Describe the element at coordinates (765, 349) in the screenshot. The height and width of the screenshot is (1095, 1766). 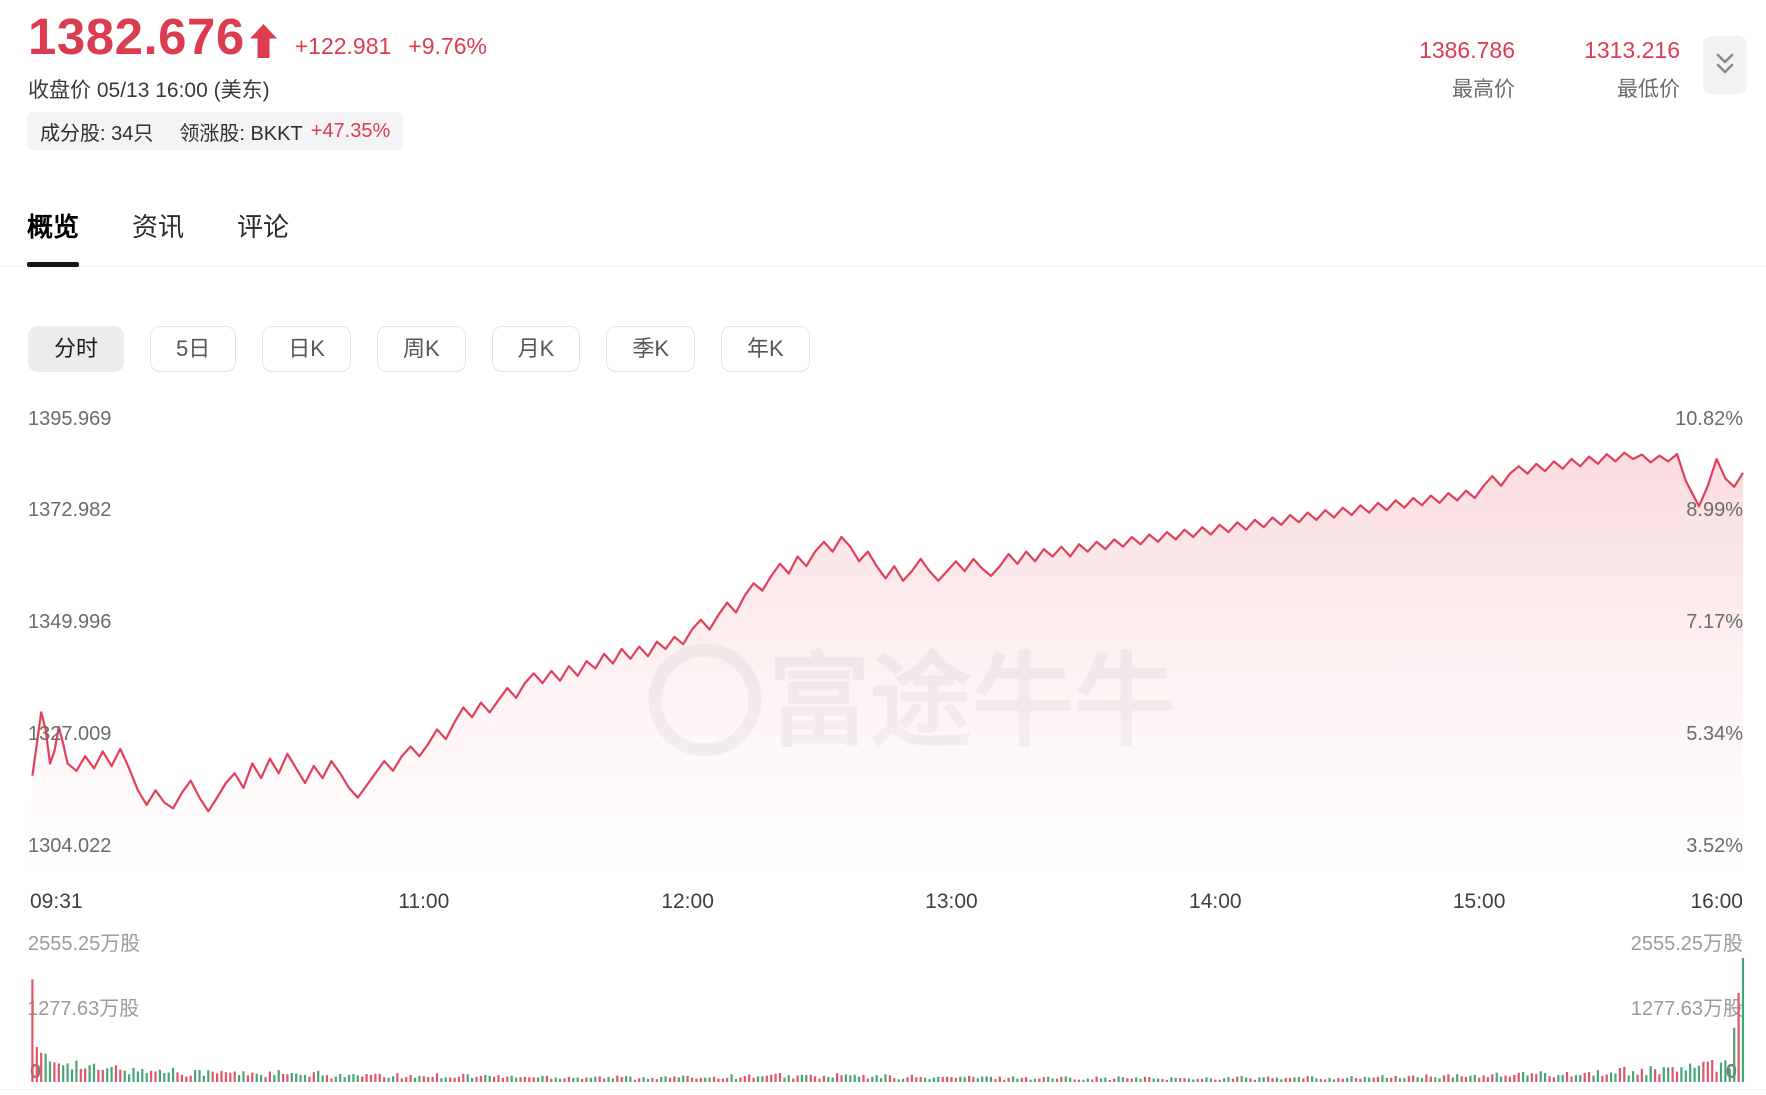
I see `period-button-6: 年K` at that location.